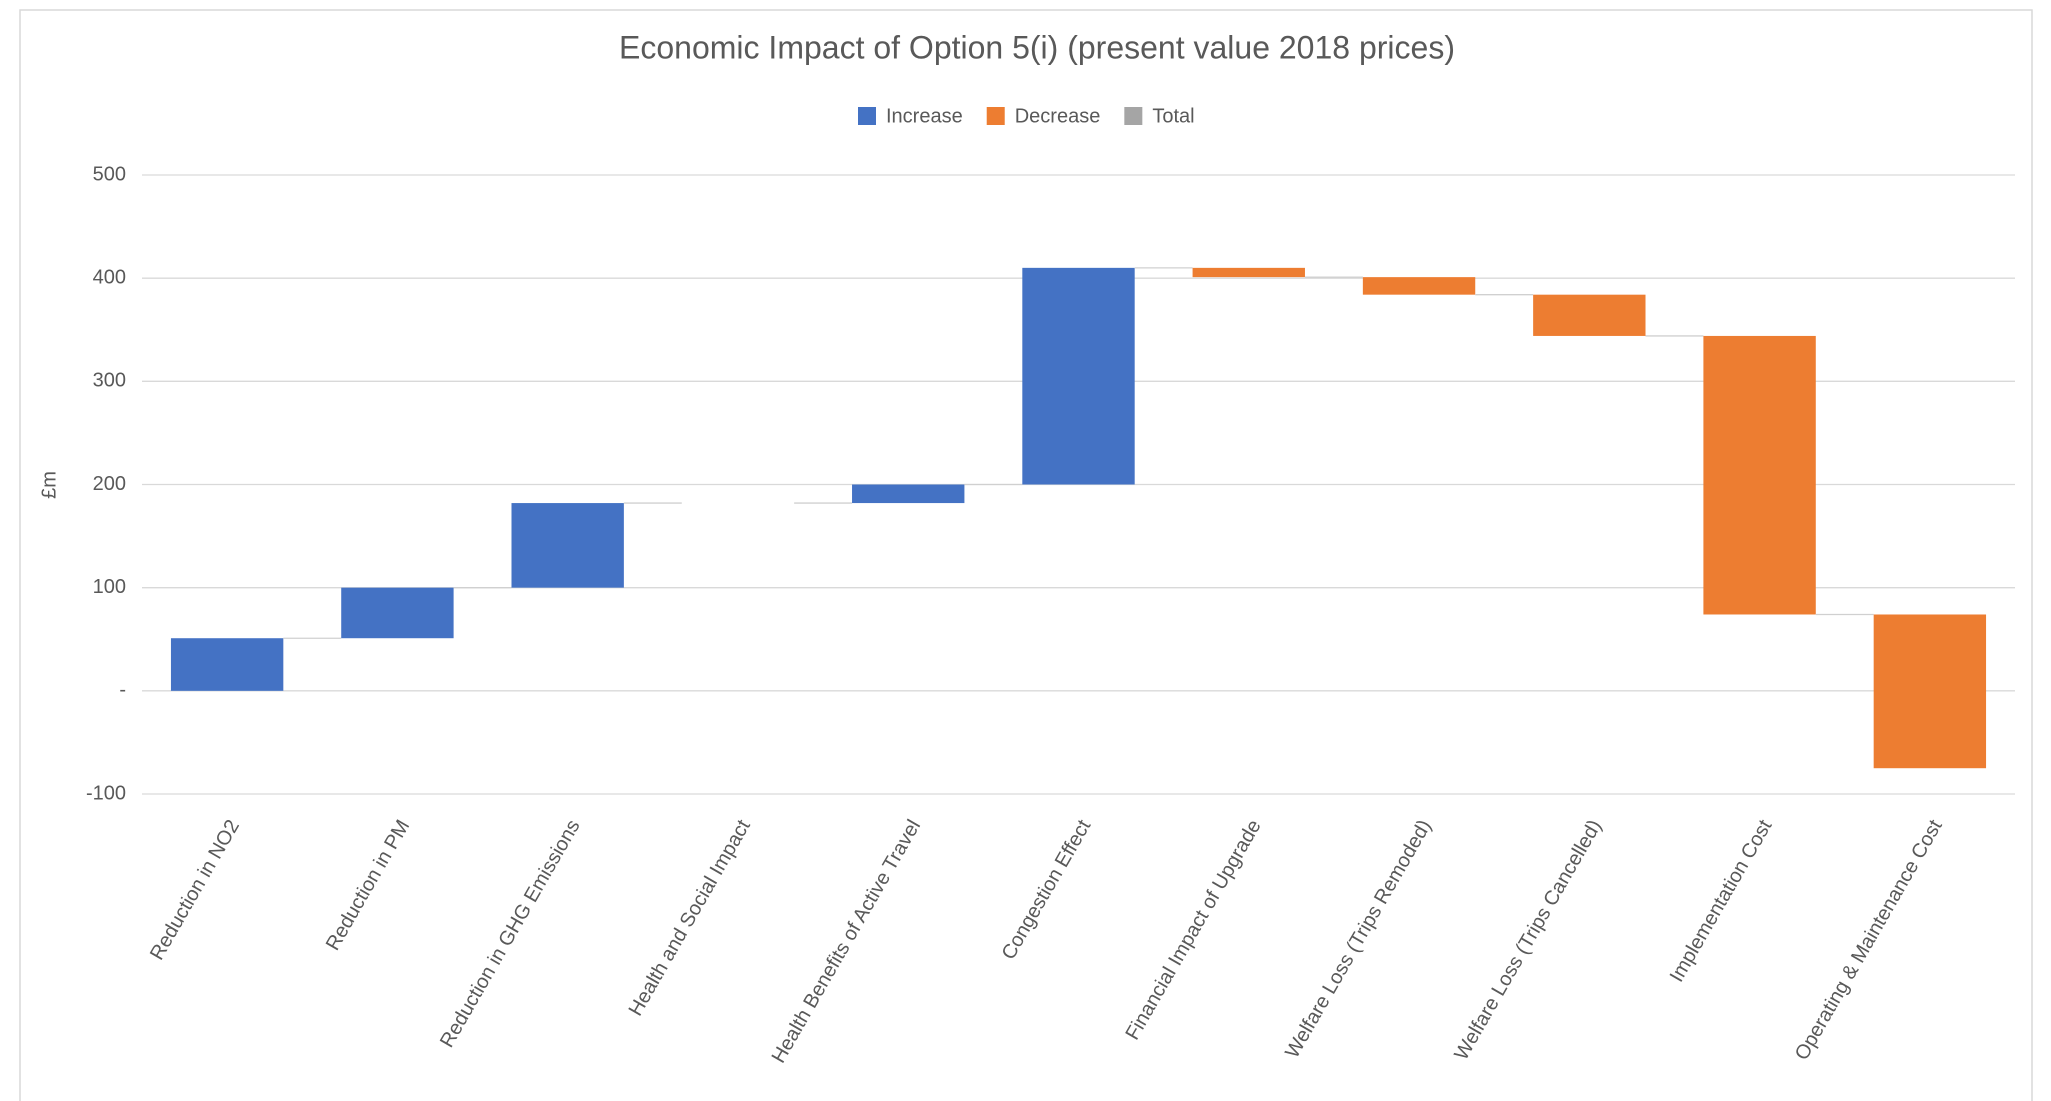 This screenshot has height=1101, width=2051. What do you see at coordinates (109, 484) in the screenshot?
I see `y-tick-label: 200` at bounding box center [109, 484].